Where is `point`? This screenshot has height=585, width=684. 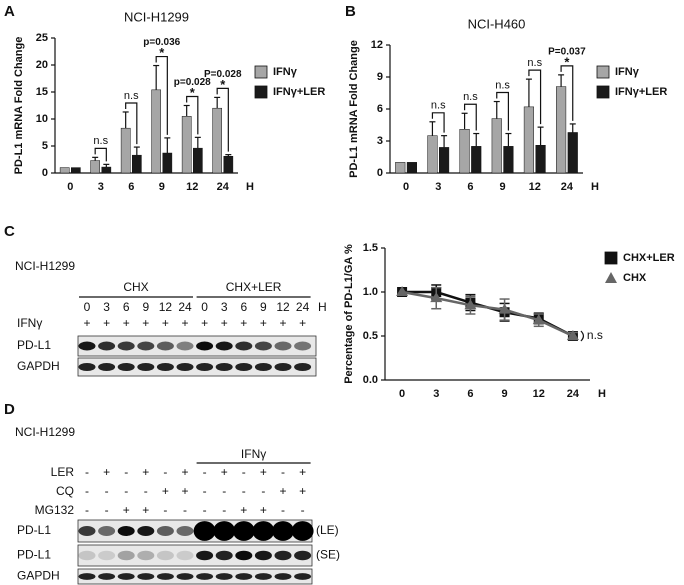
point is located at coordinates (538, 319).